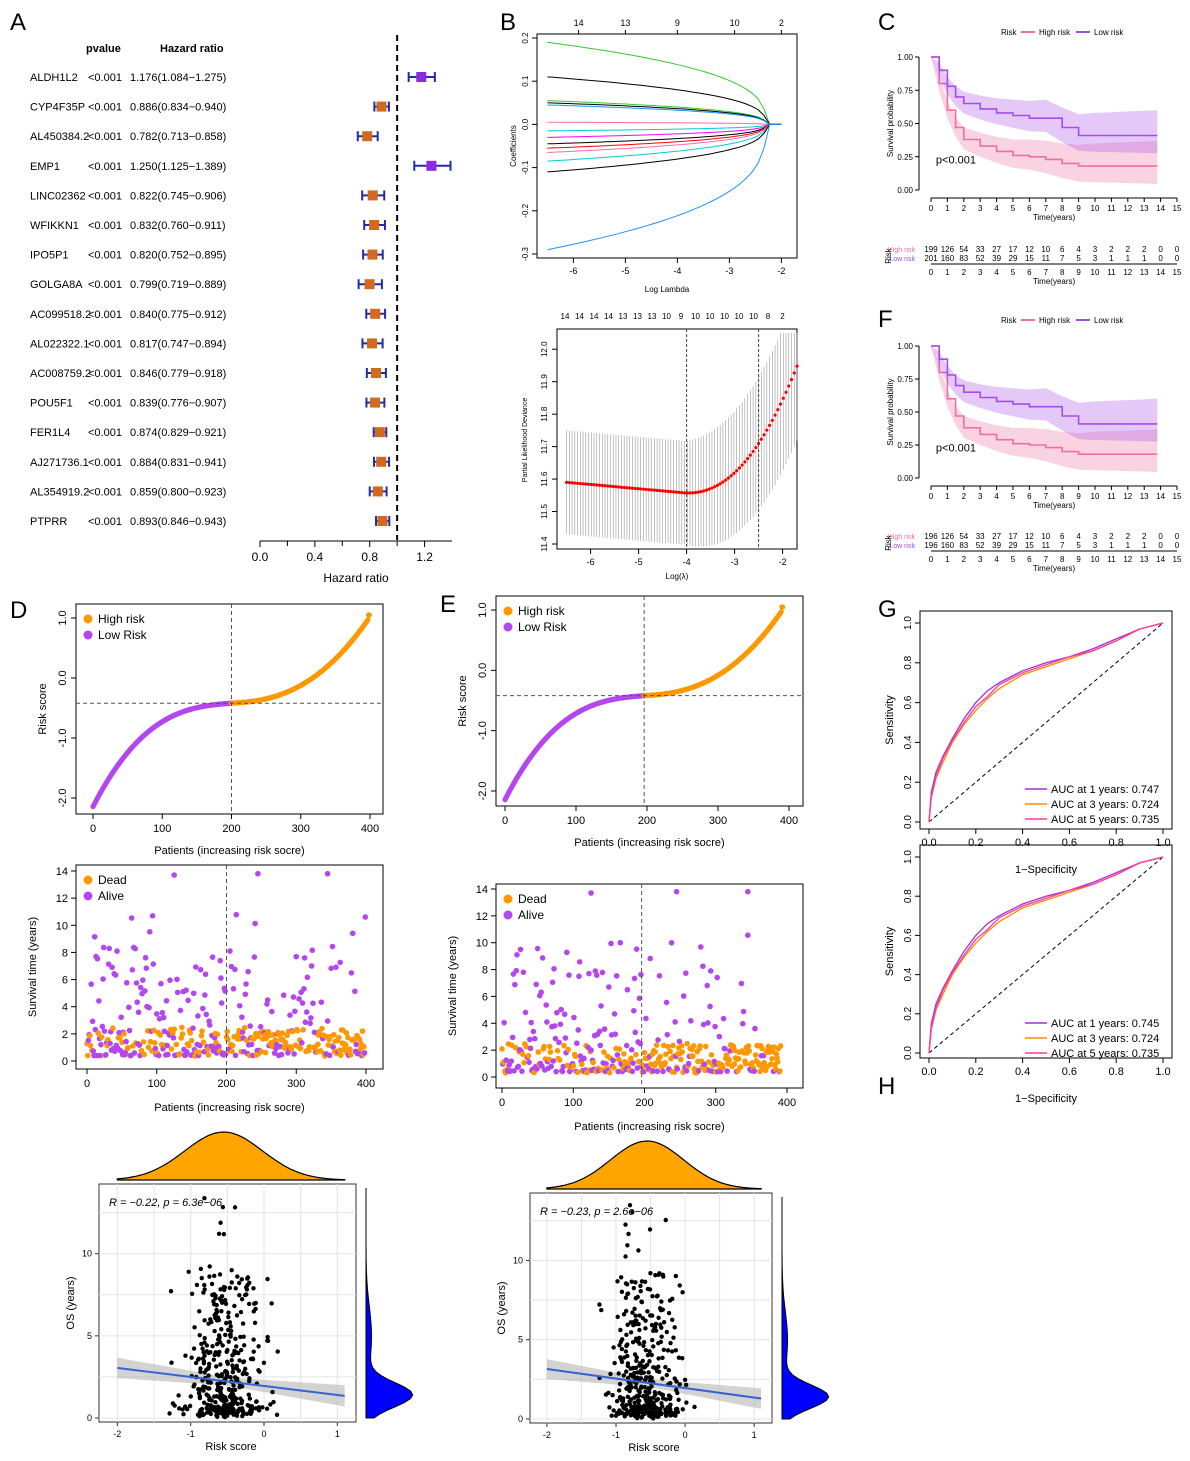  I want to click on km-legend-label-high: High risk, so click(1055, 32).